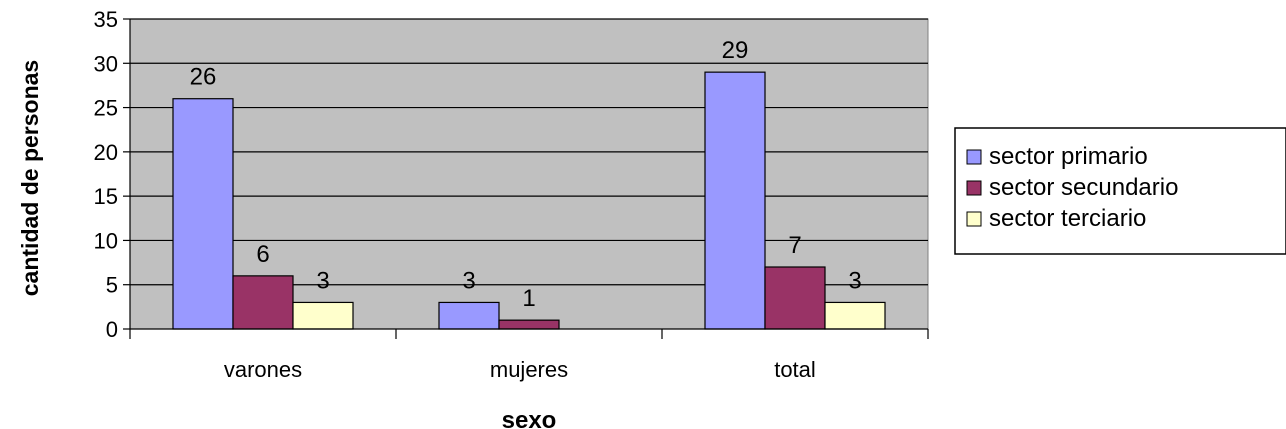 This screenshot has height=429, width=1286. What do you see at coordinates (106, 63) in the screenshot?
I see `y-tick-label: 30` at bounding box center [106, 63].